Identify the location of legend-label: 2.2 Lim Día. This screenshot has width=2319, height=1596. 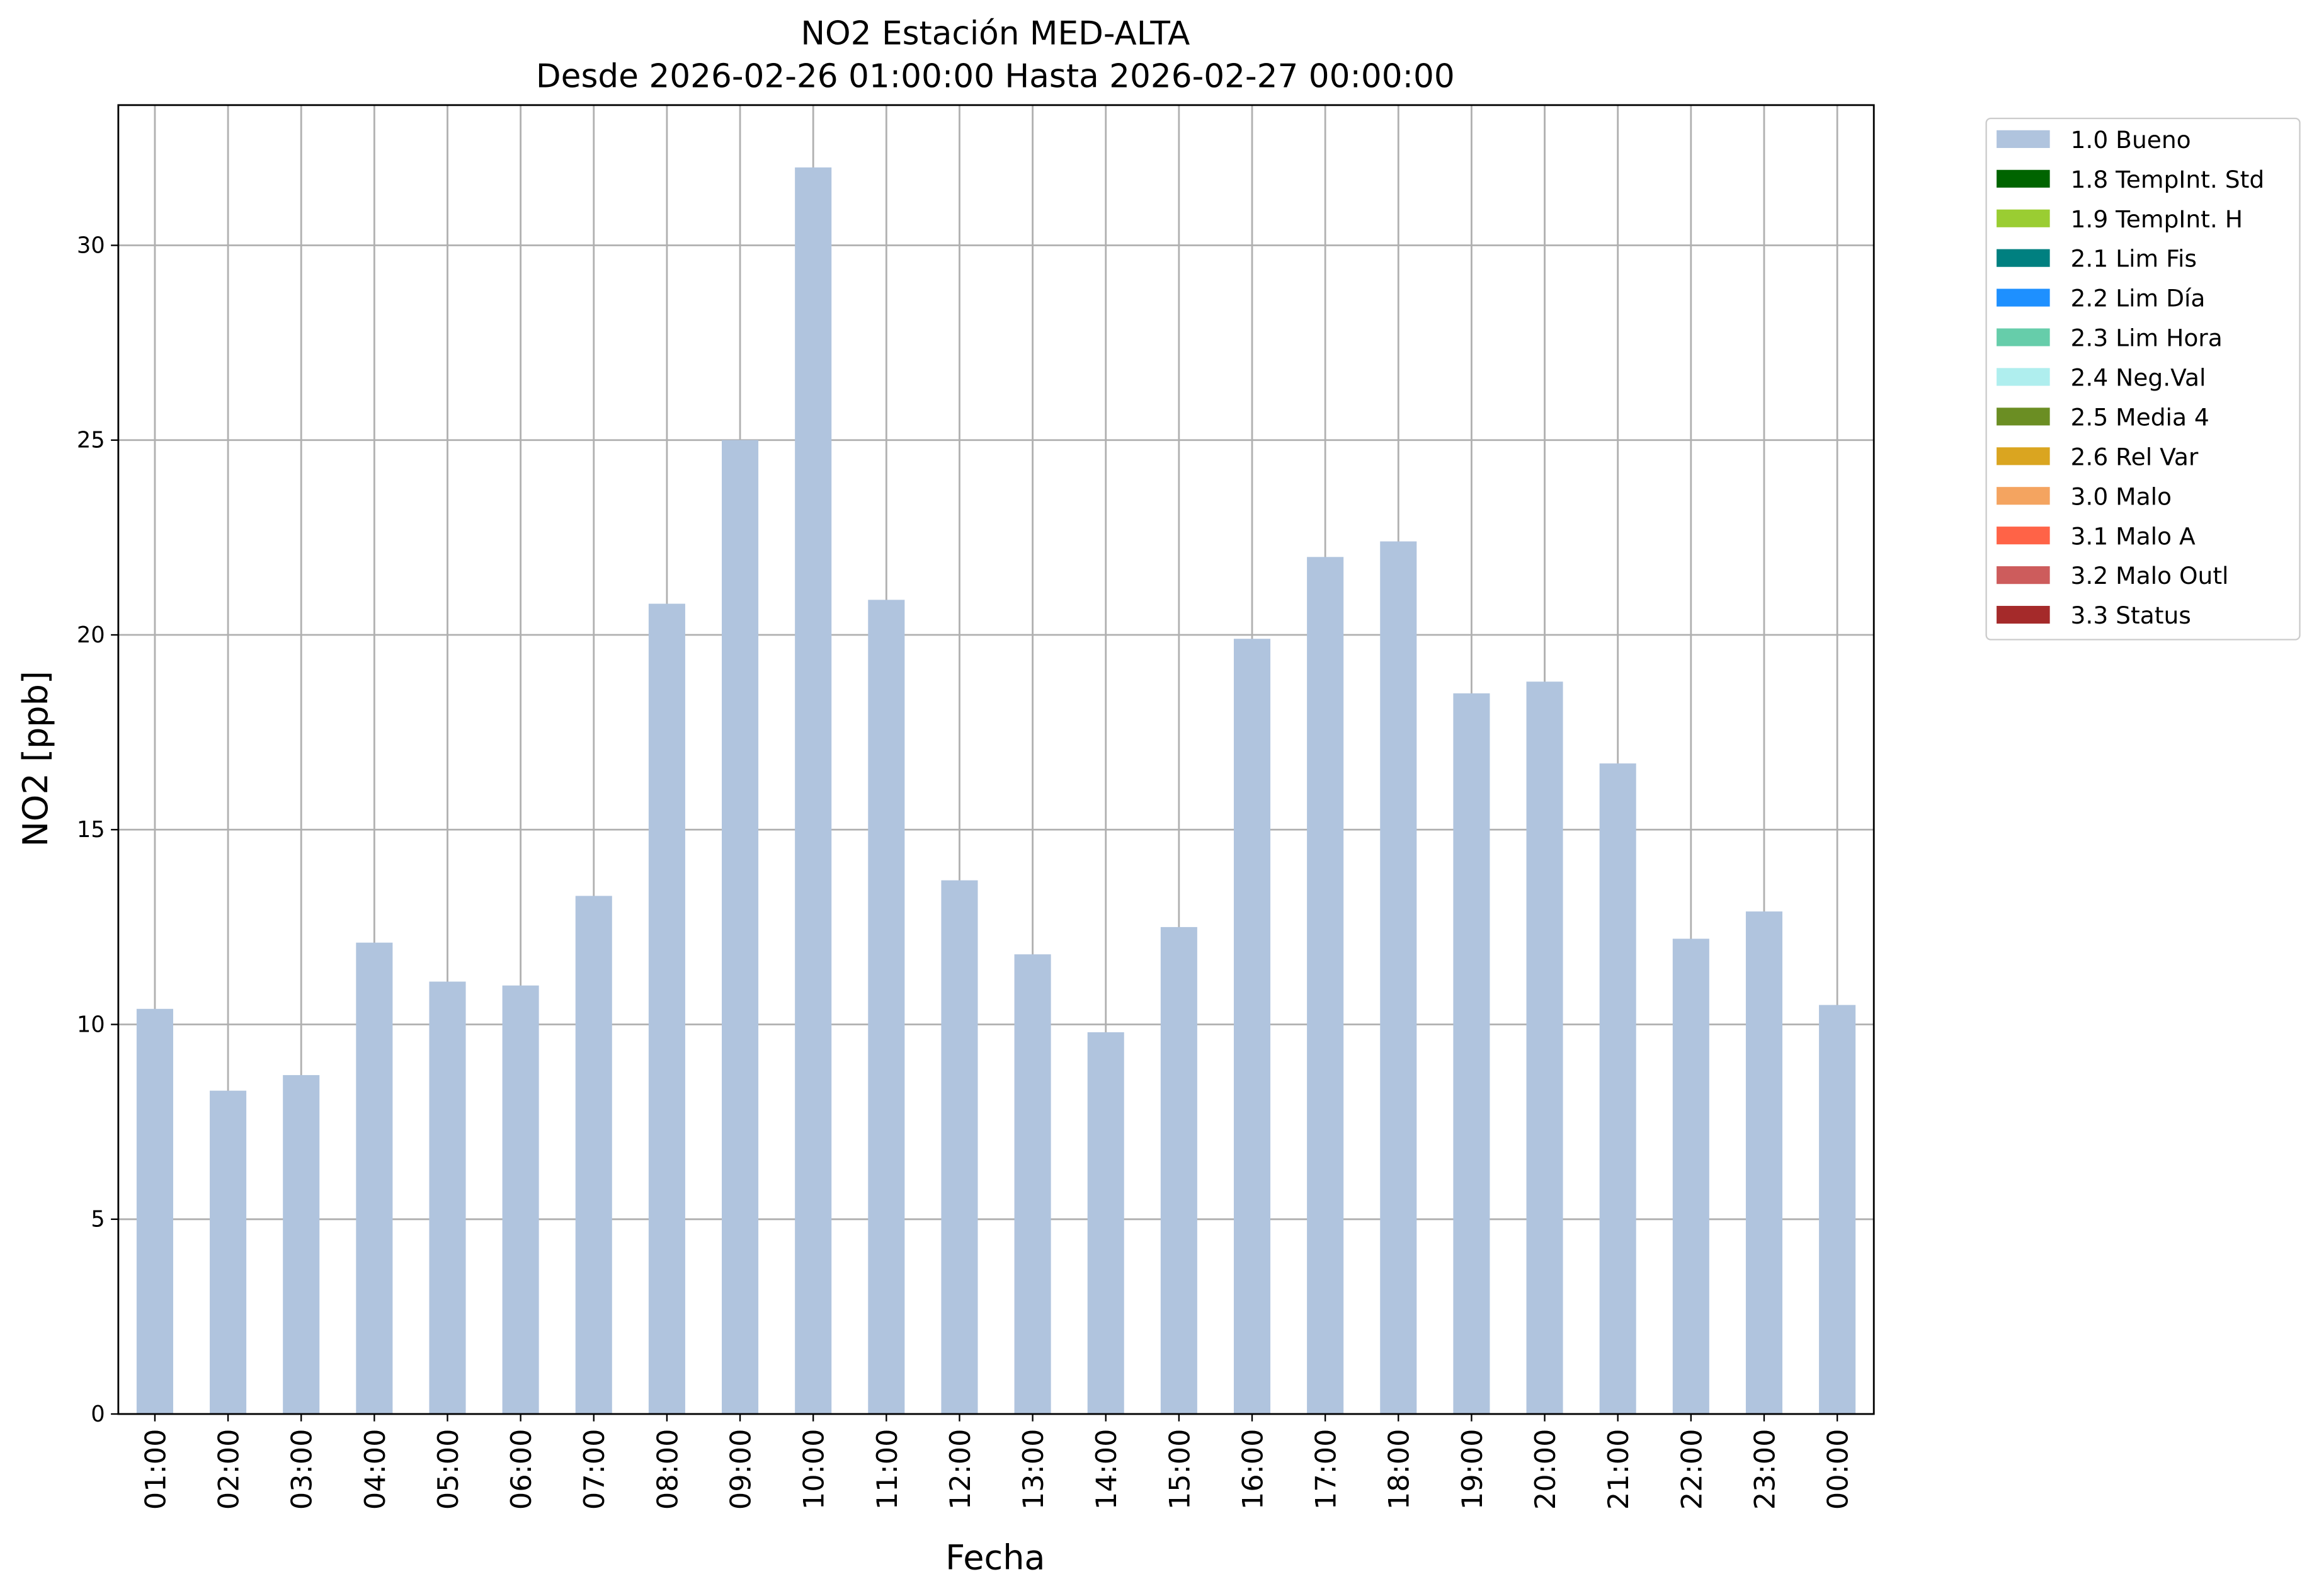
(2138, 298).